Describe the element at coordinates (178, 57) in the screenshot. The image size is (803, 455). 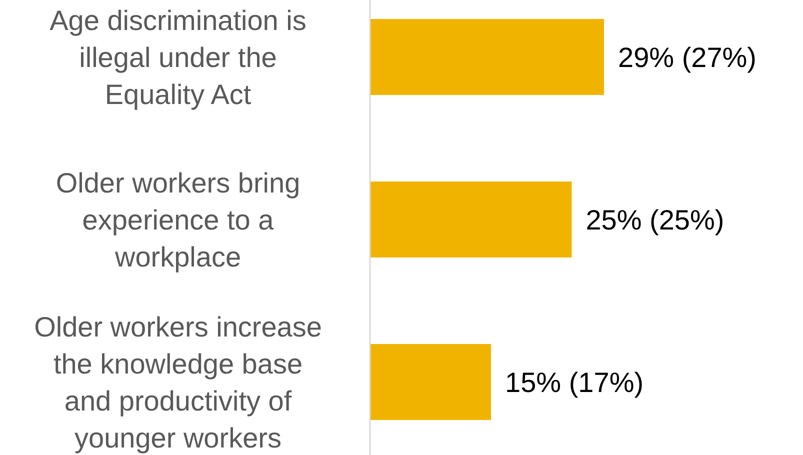
I see `y-tick-label: Age discrimination is illegal under the Equality Act` at that location.